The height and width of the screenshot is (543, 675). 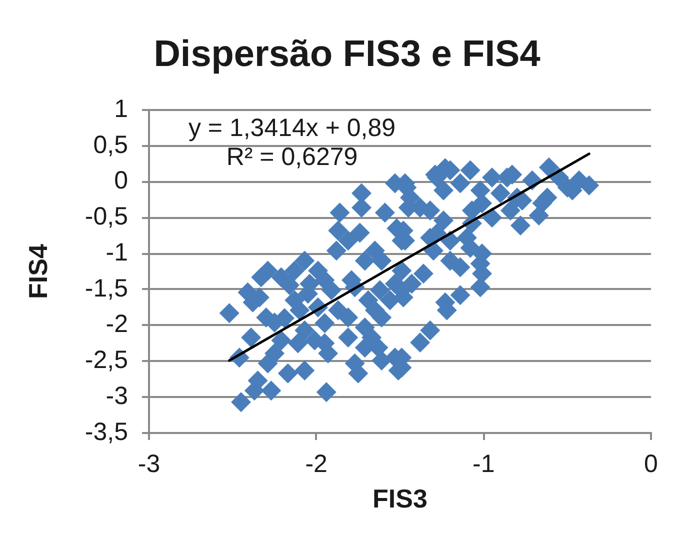 I want to click on y-tick-label: 1, so click(x=121, y=108).